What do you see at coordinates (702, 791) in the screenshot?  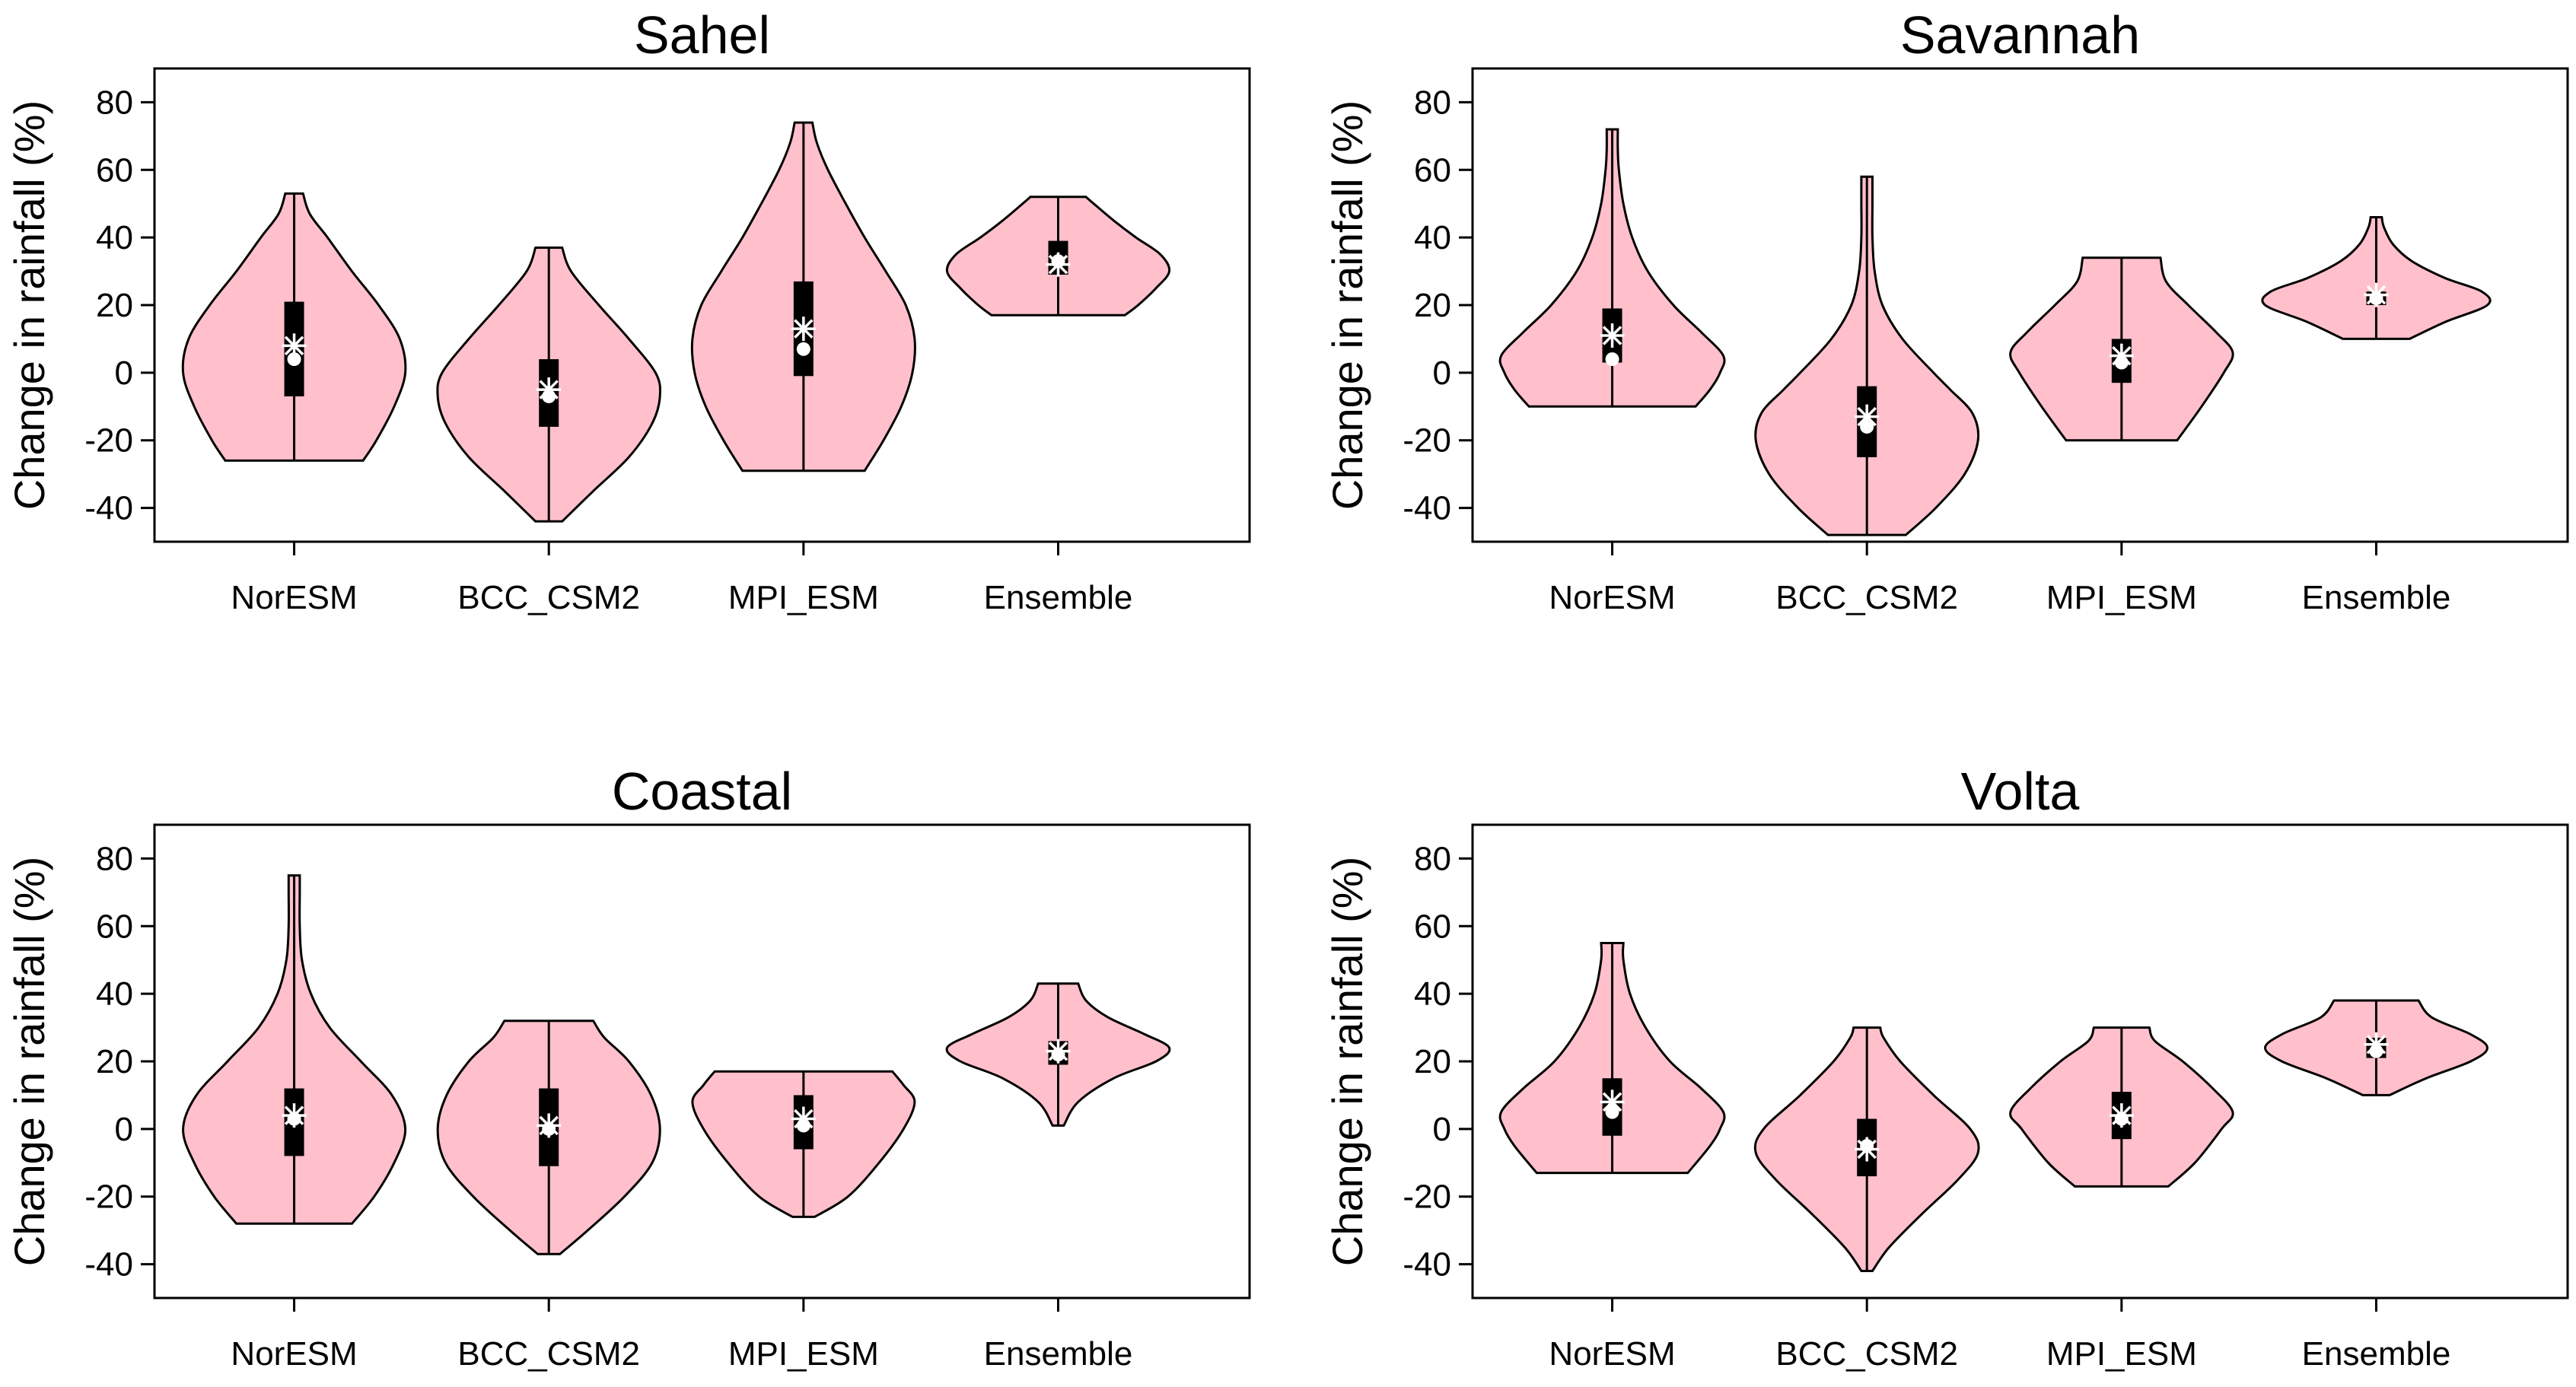 I see `chart-title: Coastal` at bounding box center [702, 791].